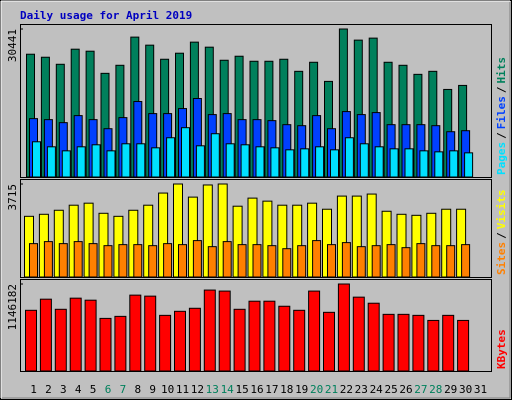  Describe the element at coordinates (465, 389) in the screenshot. I see `x-tick-label: 30` at that location.